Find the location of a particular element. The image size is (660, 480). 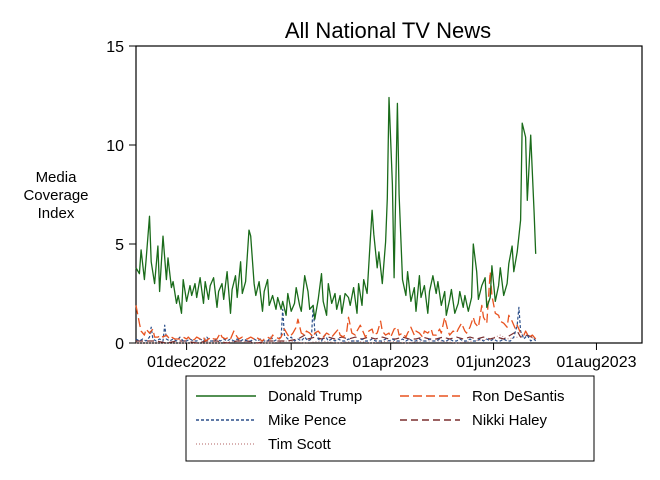

y-axis-label-line: Media is located at coordinates (57, 177).